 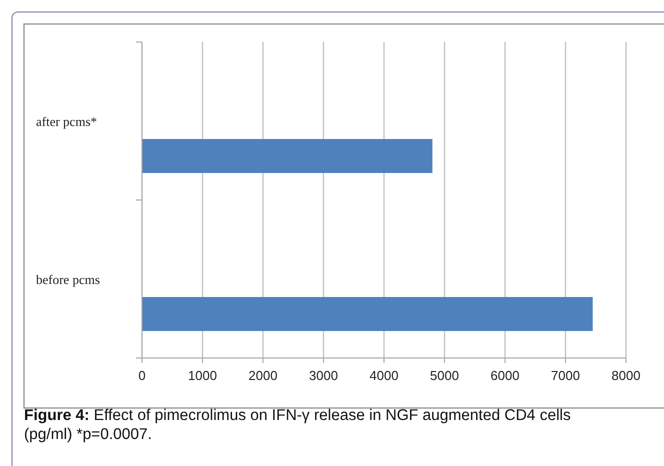 What do you see at coordinates (565, 375) in the screenshot?
I see `x-tick-label: 7000` at bounding box center [565, 375].